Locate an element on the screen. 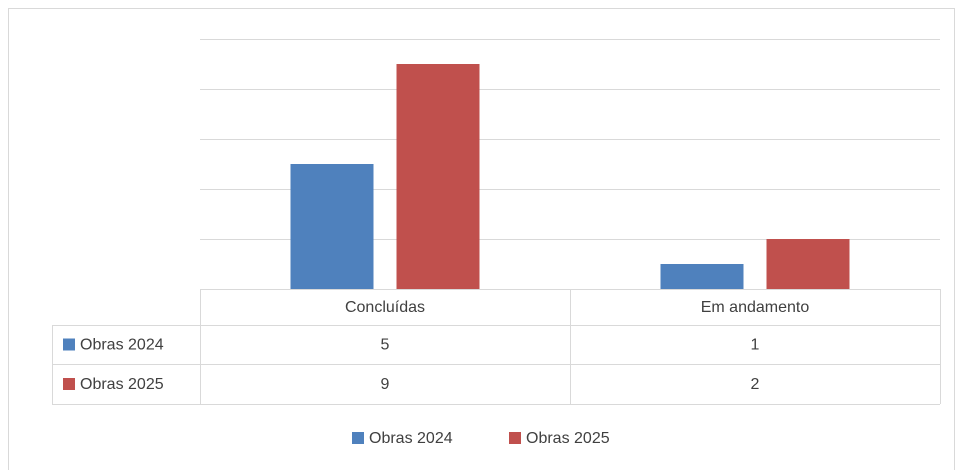 Image resolution: width=957 pixels, height=470 pixels. x-tick-label: Concluídas is located at coordinates (385, 307).